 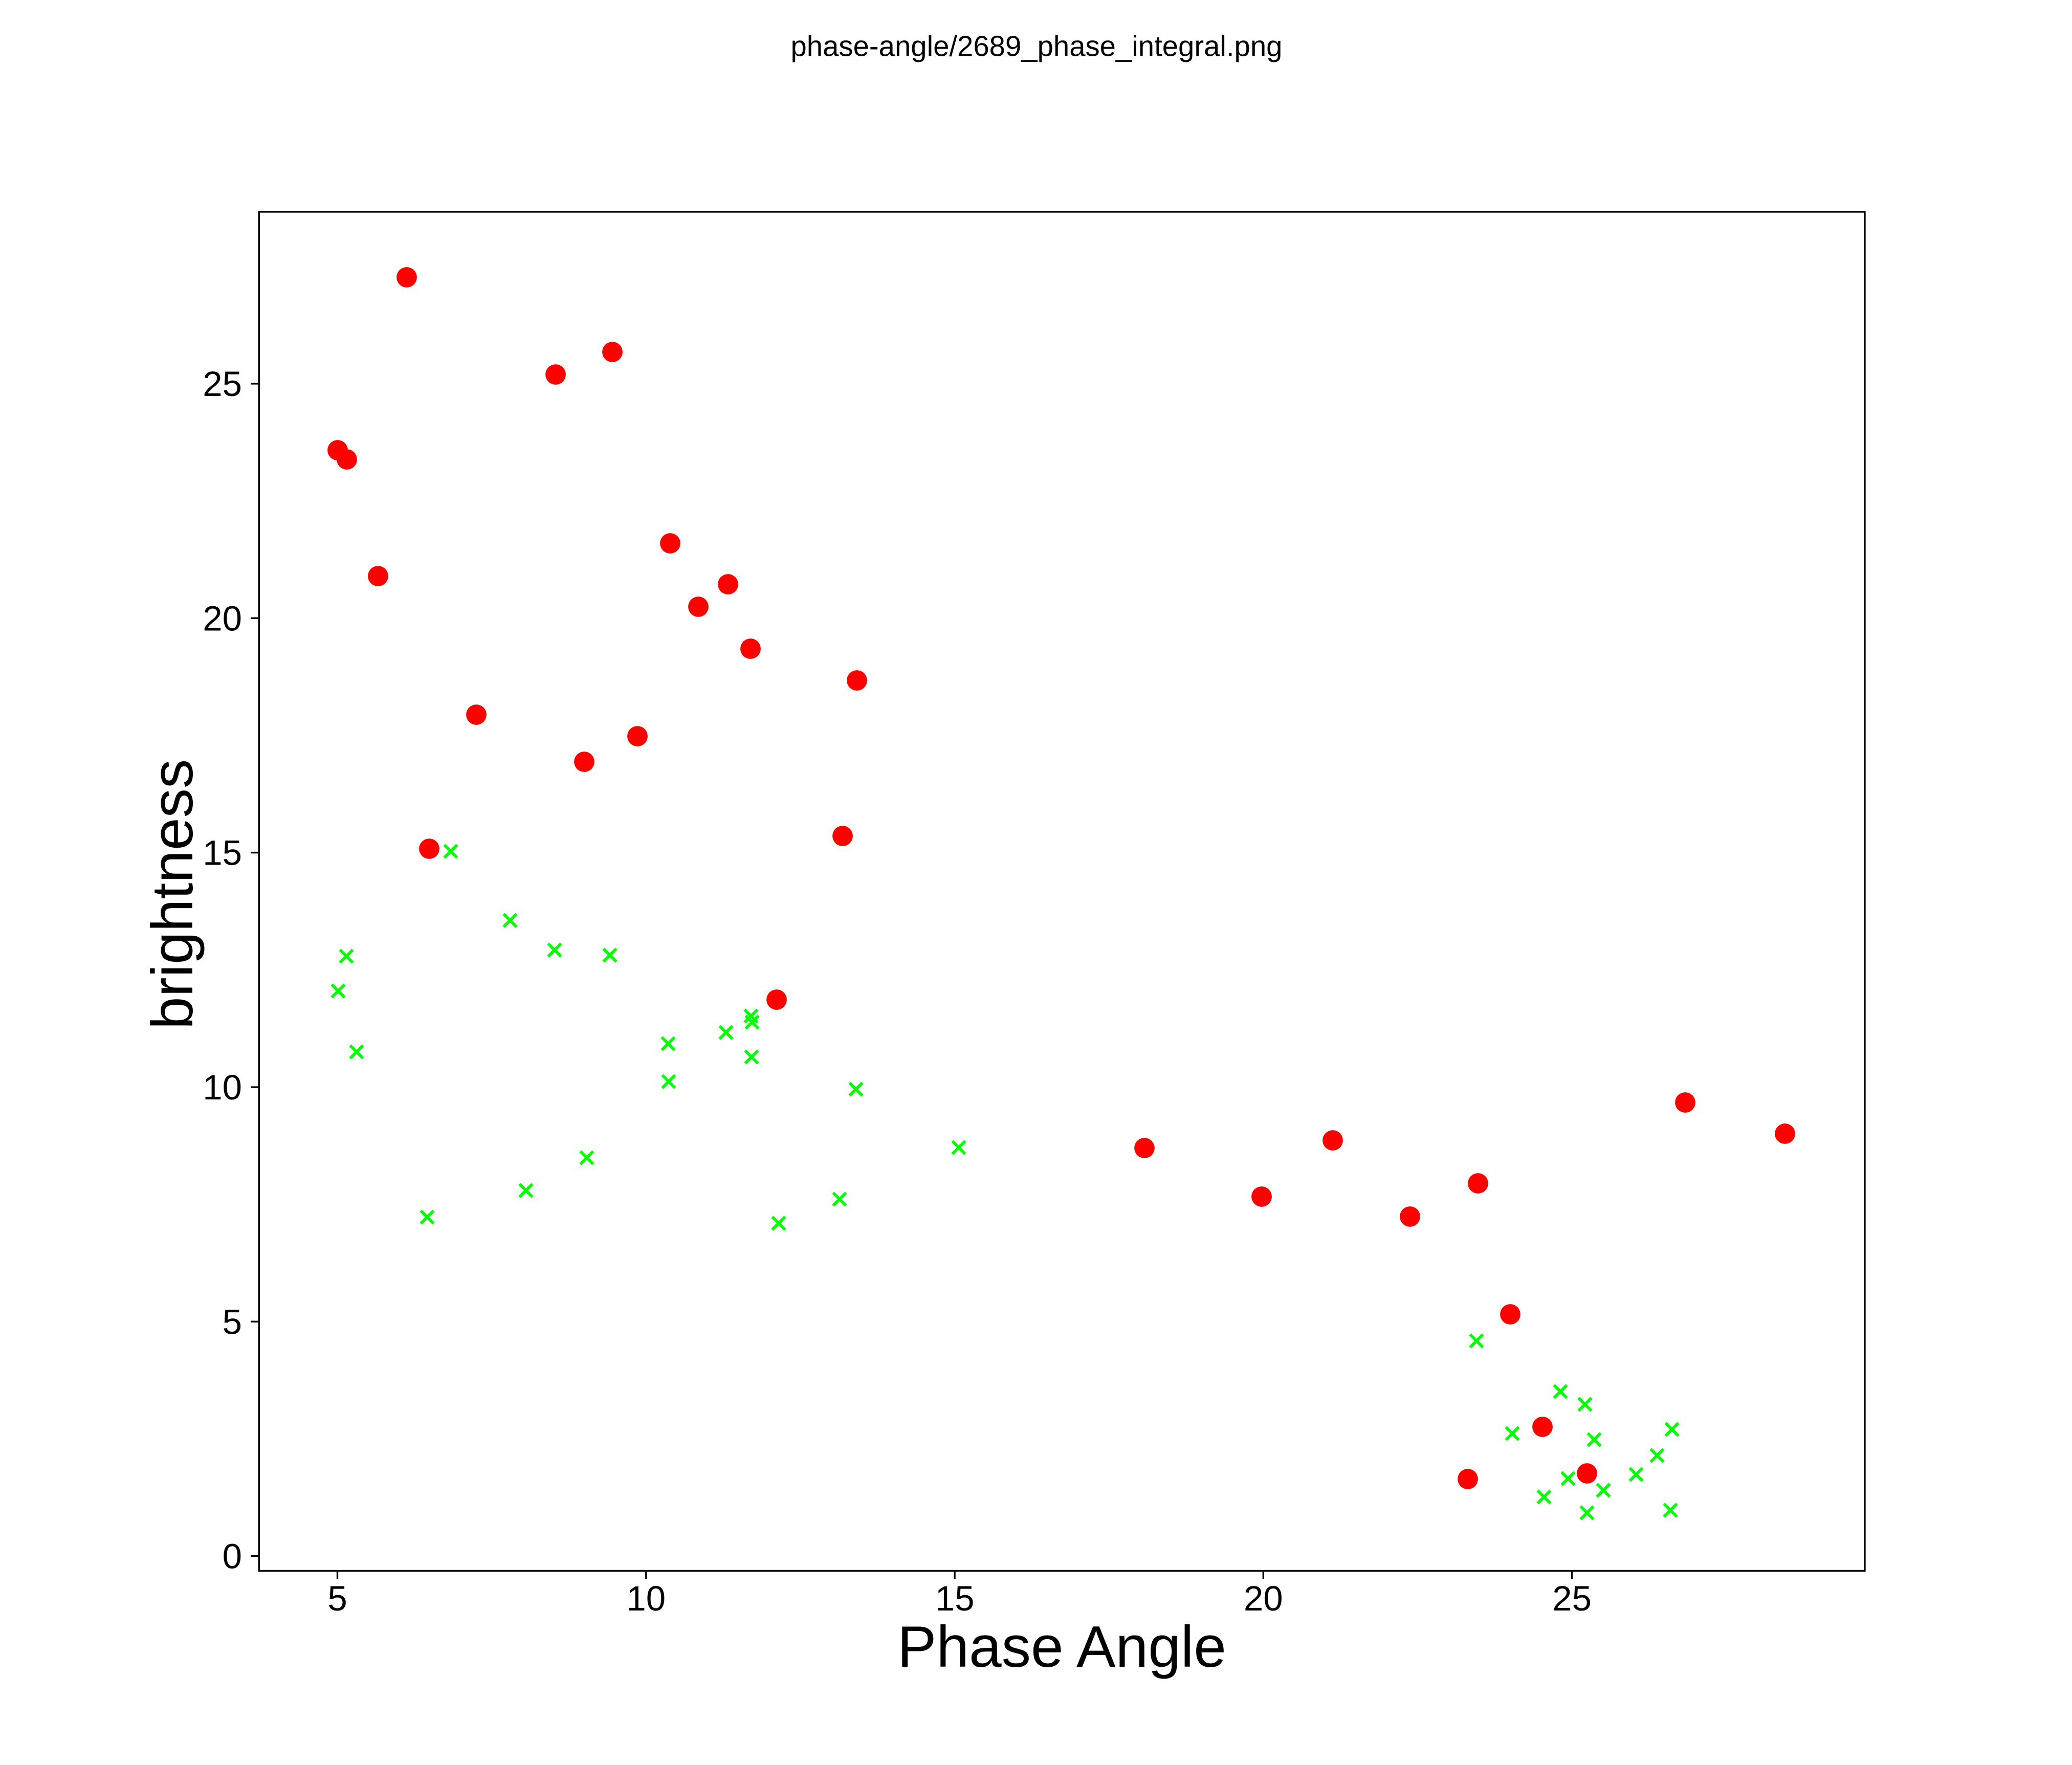 What do you see at coordinates (1061, 1647) in the screenshot?
I see `svg-text: Phase Angle` at bounding box center [1061, 1647].